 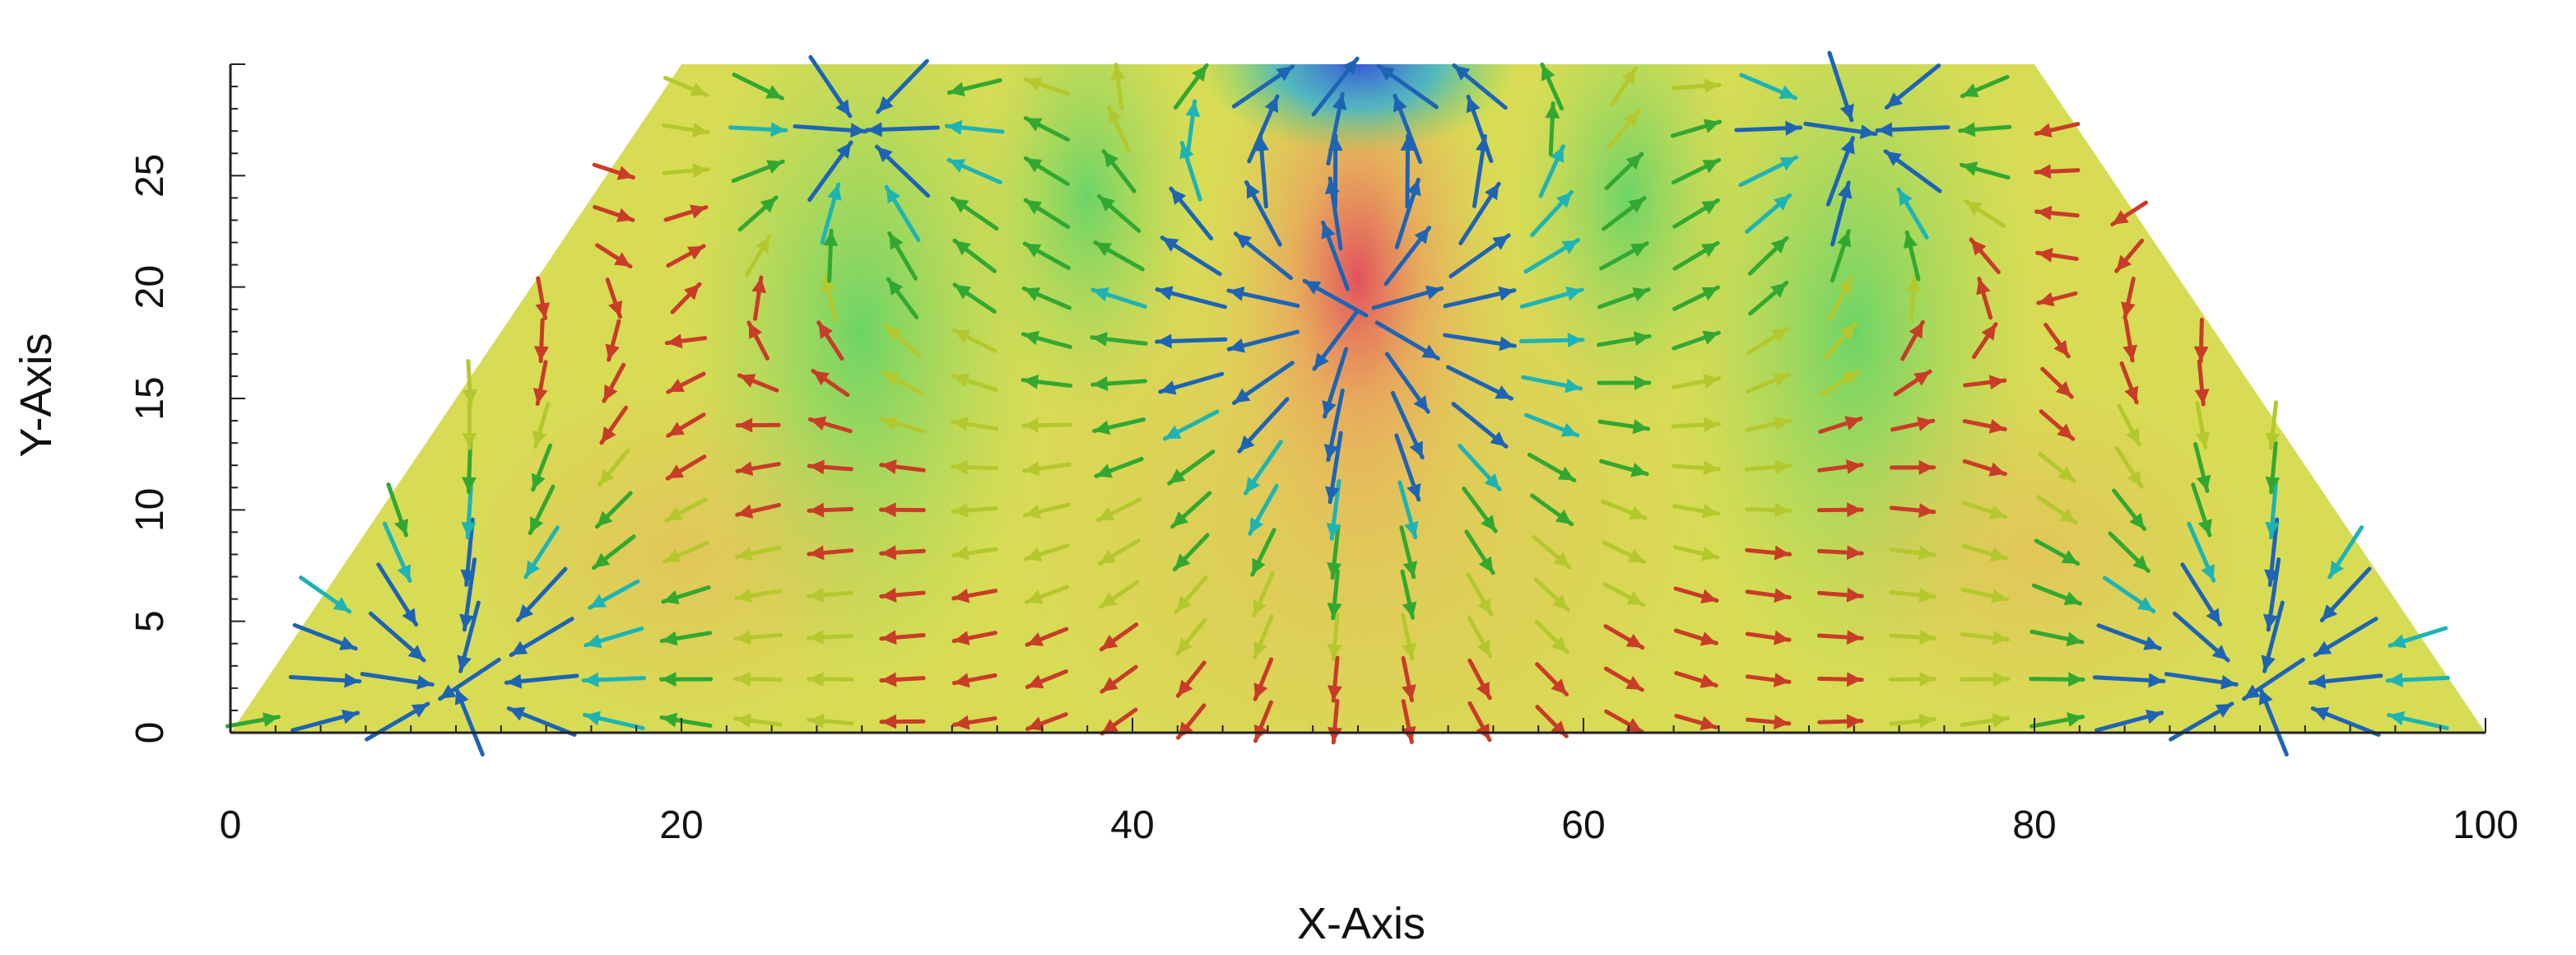 What do you see at coordinates (231, 825) in the screenshot?
I see `x-tick-label-0: 0` at bounding box center [231, 825].